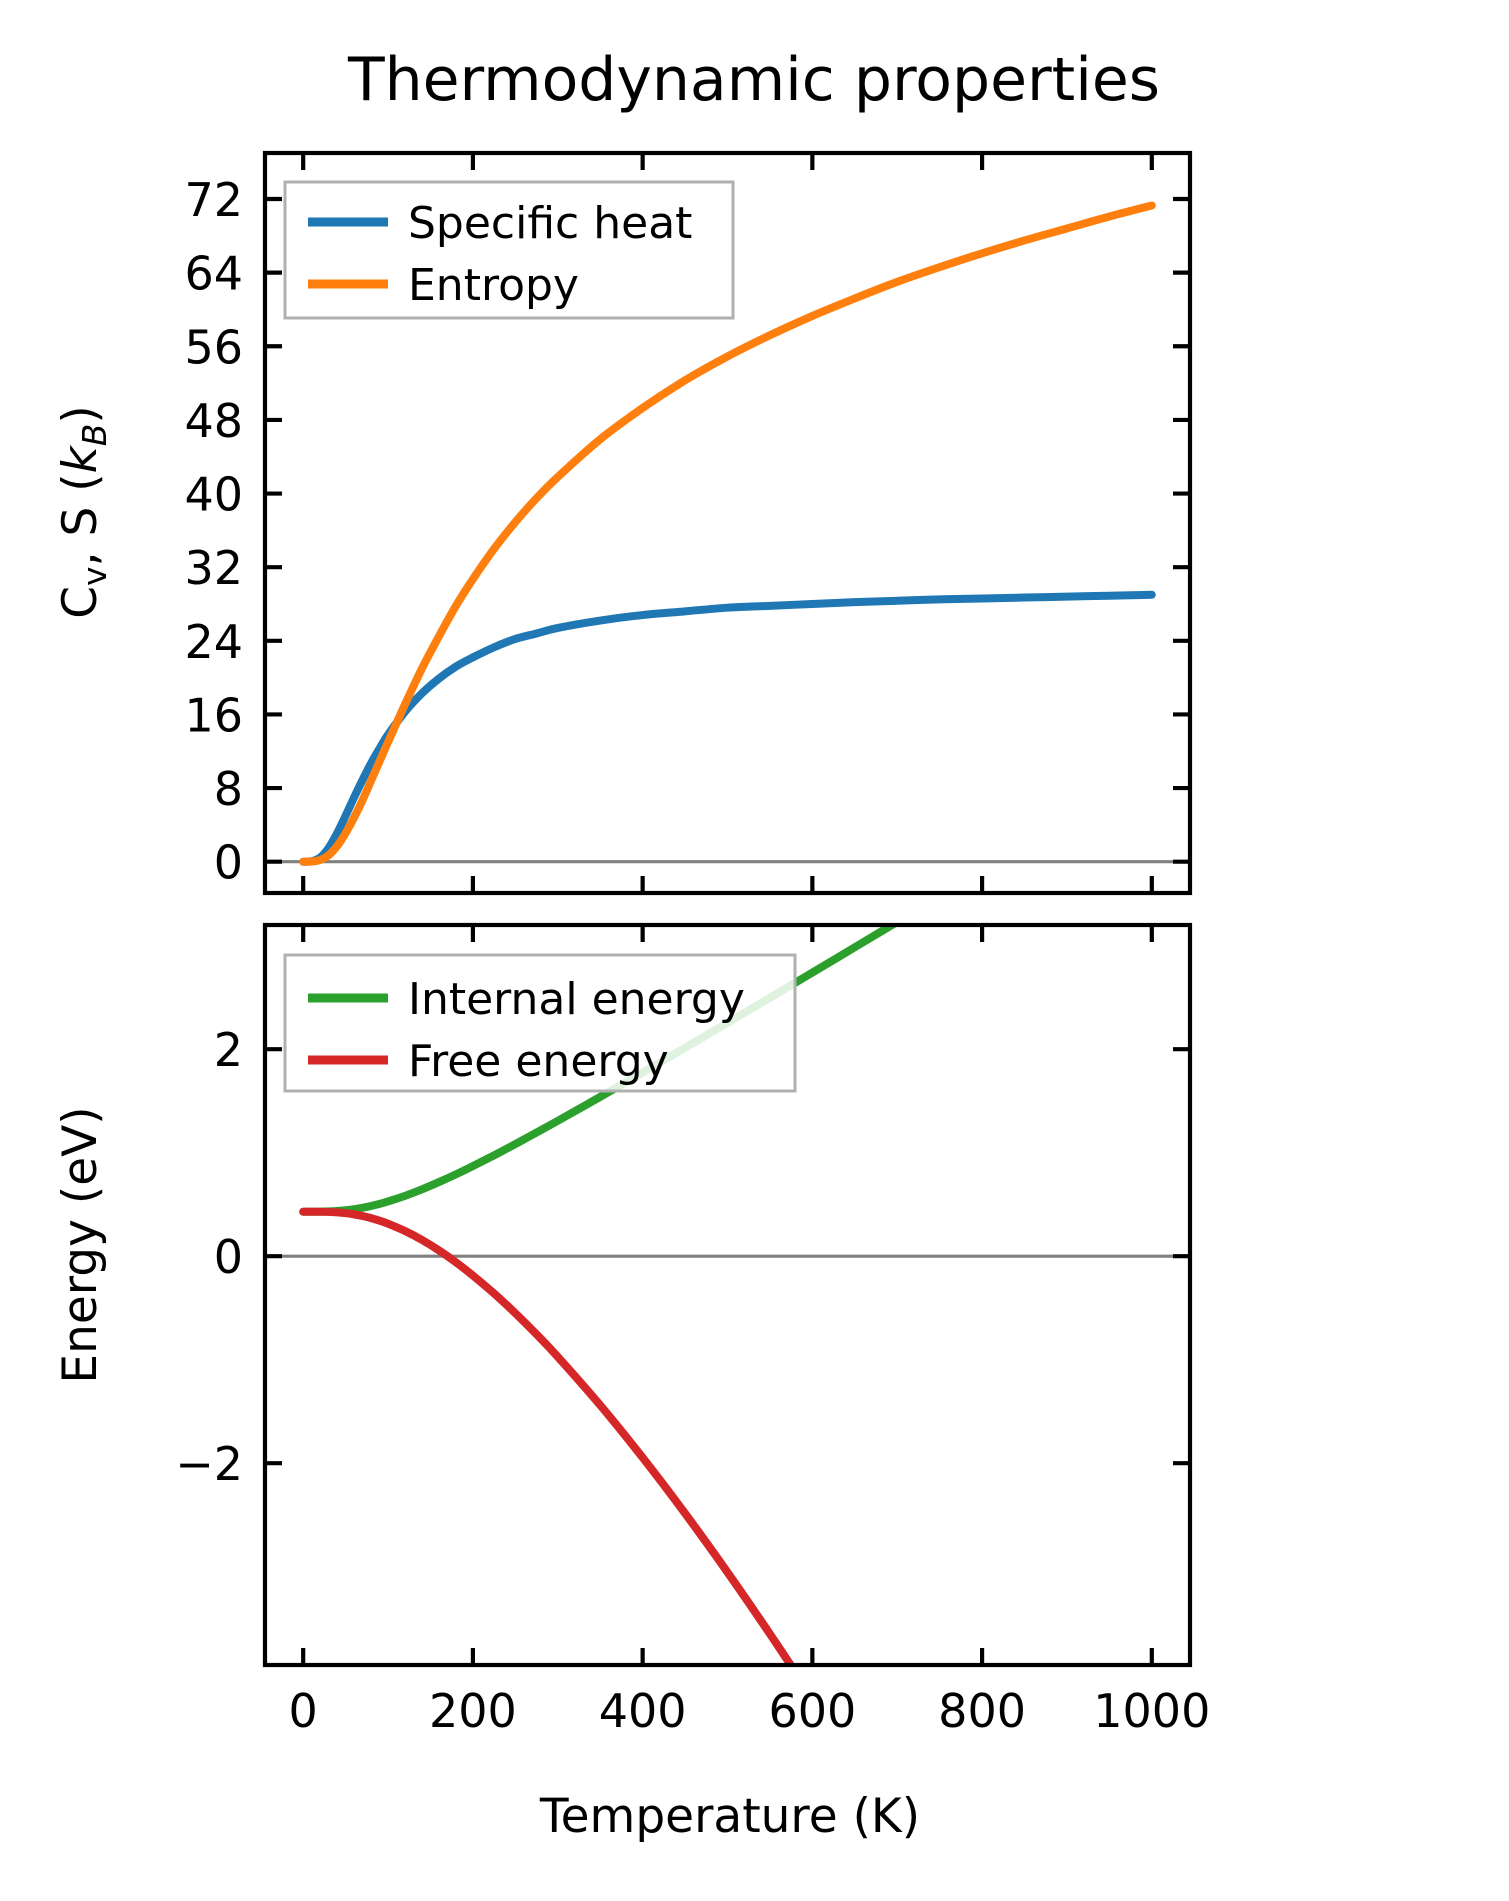 The width and height of the screenshot is (1509, 1901). Describe the element at coordinates (753, 80) in the screenshot. I see `figure-title: Thermodynamic properties` at that location.